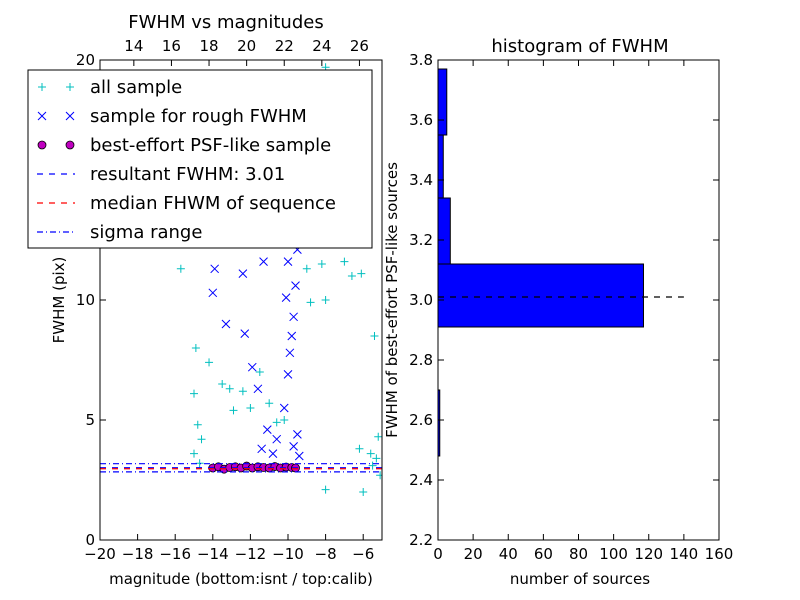  What do you see at coordinates (133, 46) in the screenshot?
I see `top-tick-label-0: 14` at bounding box center [133, 46].